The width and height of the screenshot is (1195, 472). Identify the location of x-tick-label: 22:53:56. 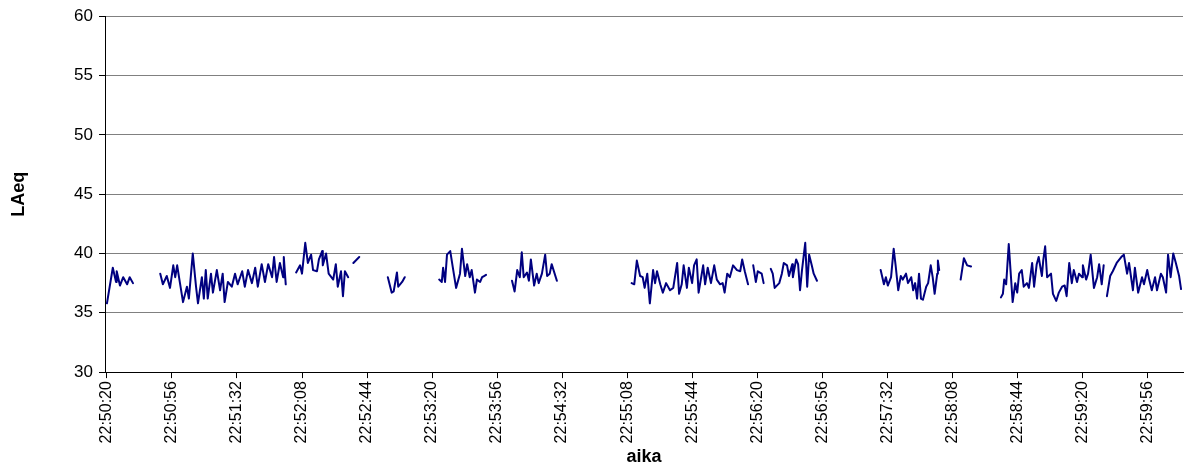
(496, 412).